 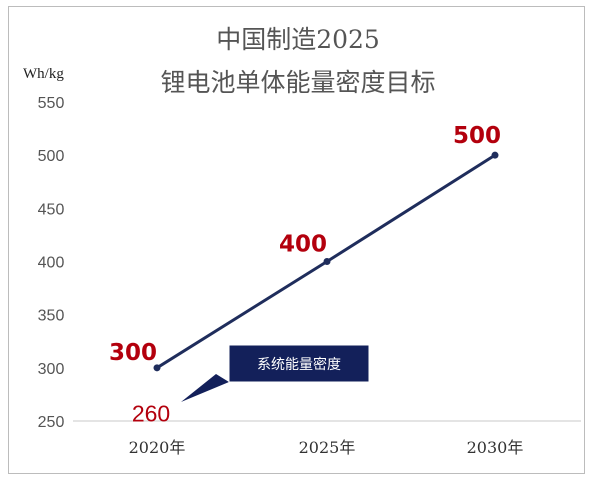 I want to click on y-tick-label: 500, so click(x=51, y=156).